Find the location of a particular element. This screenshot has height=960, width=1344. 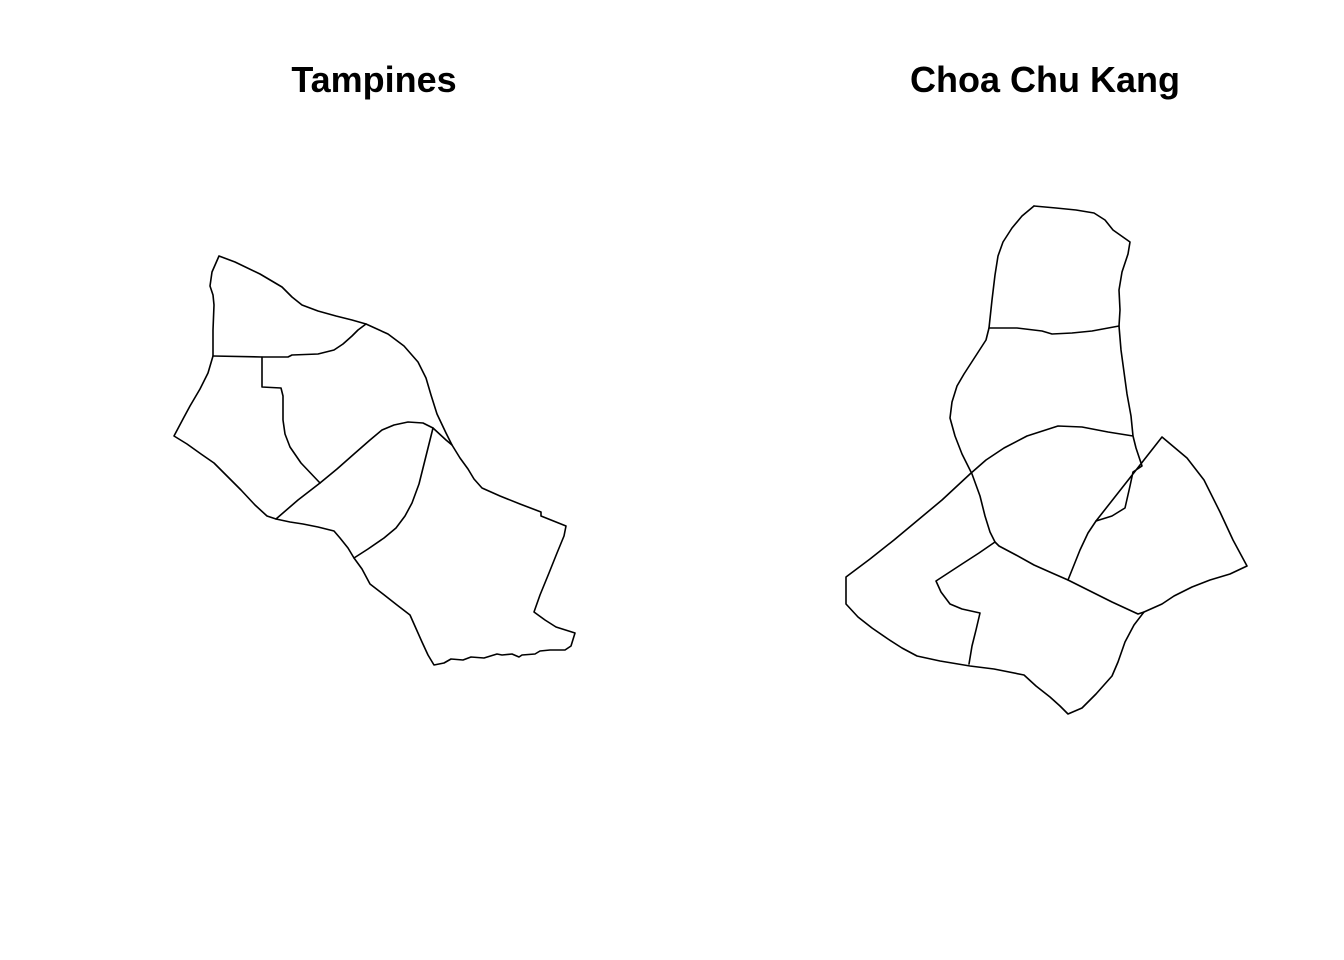

tampines-boundary-west is located at coordinates (291, 420).